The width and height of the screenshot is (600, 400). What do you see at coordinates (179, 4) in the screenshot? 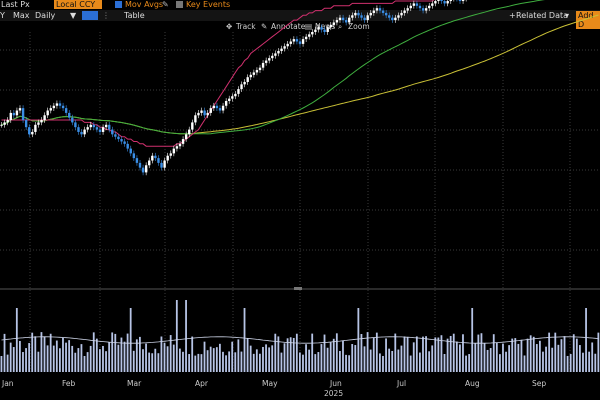
I see `key-events-checkbox` at bounding box center [179, 4].